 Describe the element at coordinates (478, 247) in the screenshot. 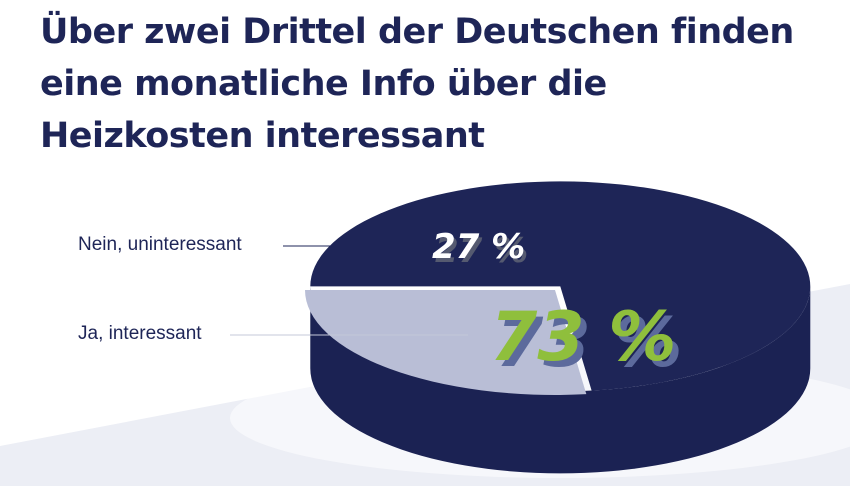

I see `data-label-nein: 27 %` at that location.